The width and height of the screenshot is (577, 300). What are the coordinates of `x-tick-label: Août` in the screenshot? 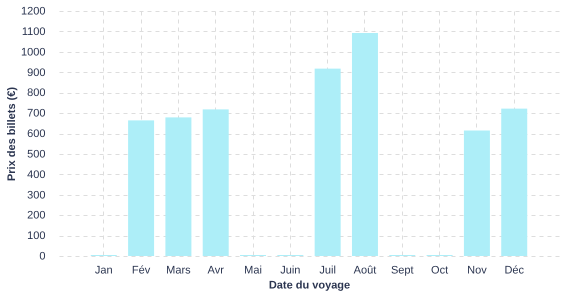 It's located at (365, 270).